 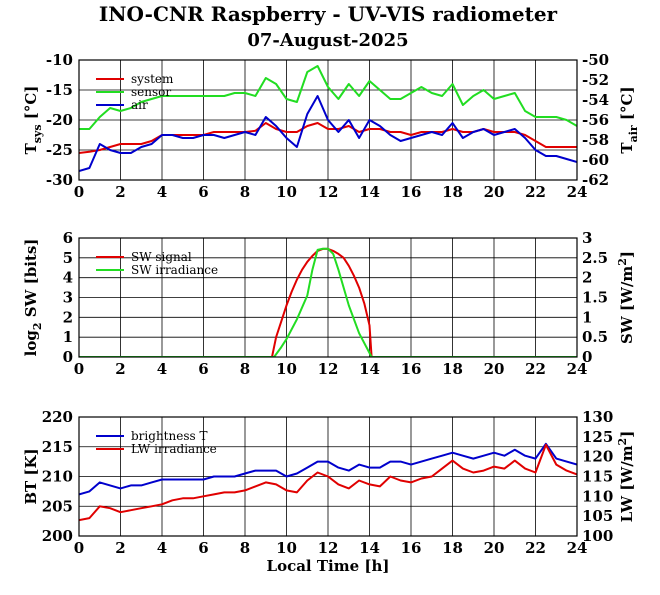 What do you see at coordinates (597, 516) in the screenshot?
I see `y-right-tick-label: 105` at bounding box center [597, 516].